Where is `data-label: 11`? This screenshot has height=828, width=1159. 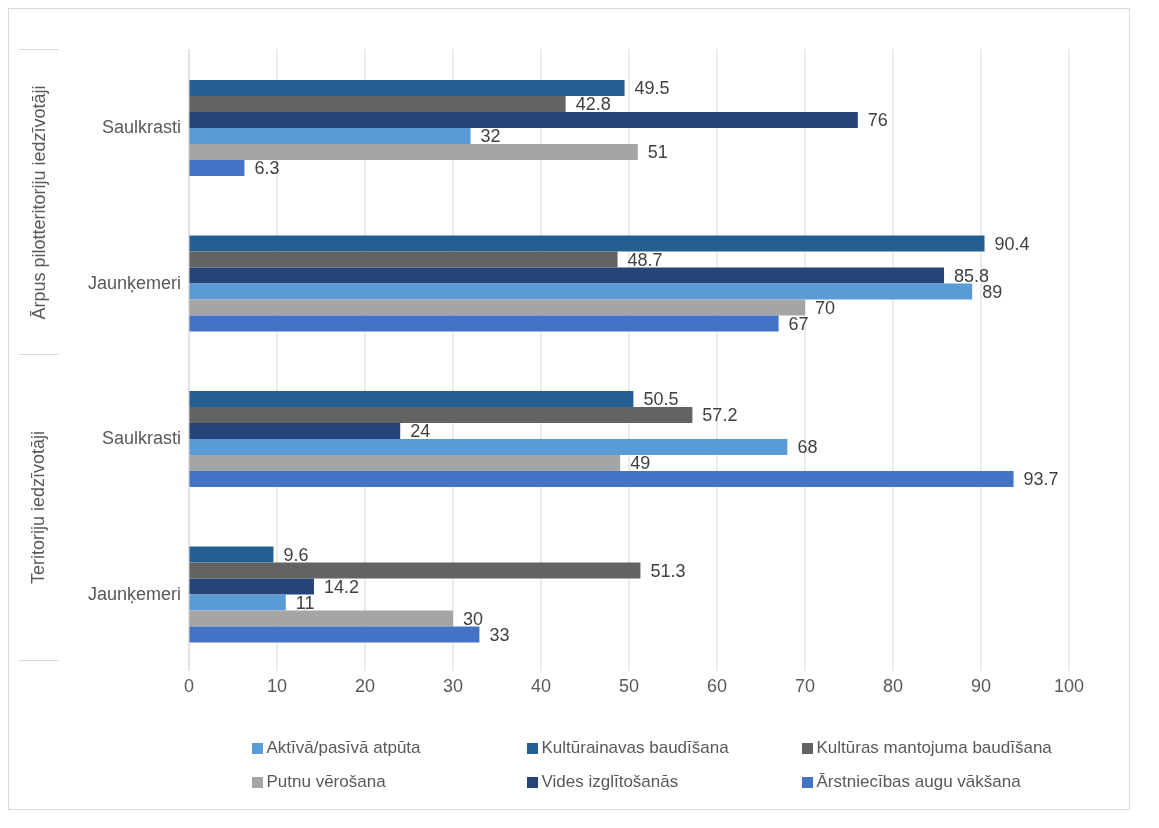 data-label: 11 is located at coordinates (305, 602).